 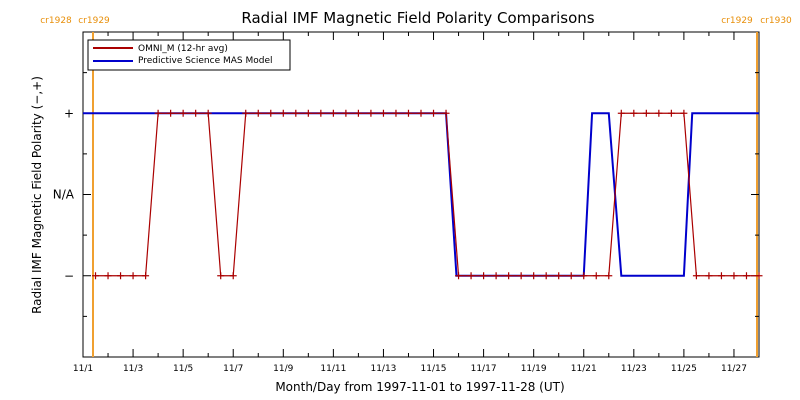 I want to click on y-tick-label: −, so click(x=69, y=276).